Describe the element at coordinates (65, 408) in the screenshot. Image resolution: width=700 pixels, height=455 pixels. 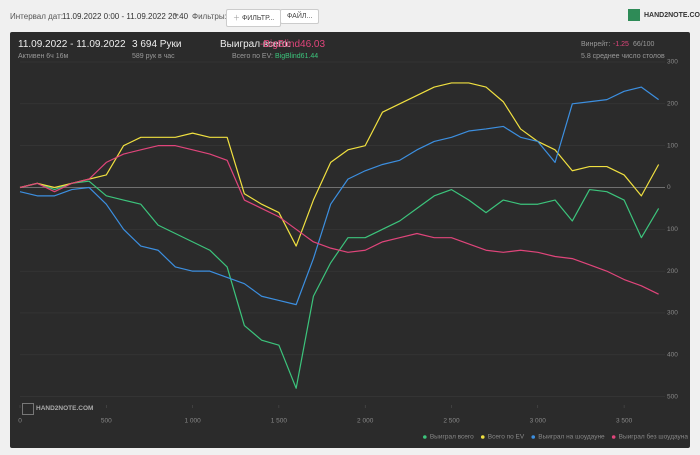
I see `watermark: HAND2NOTE.COM` at that location.